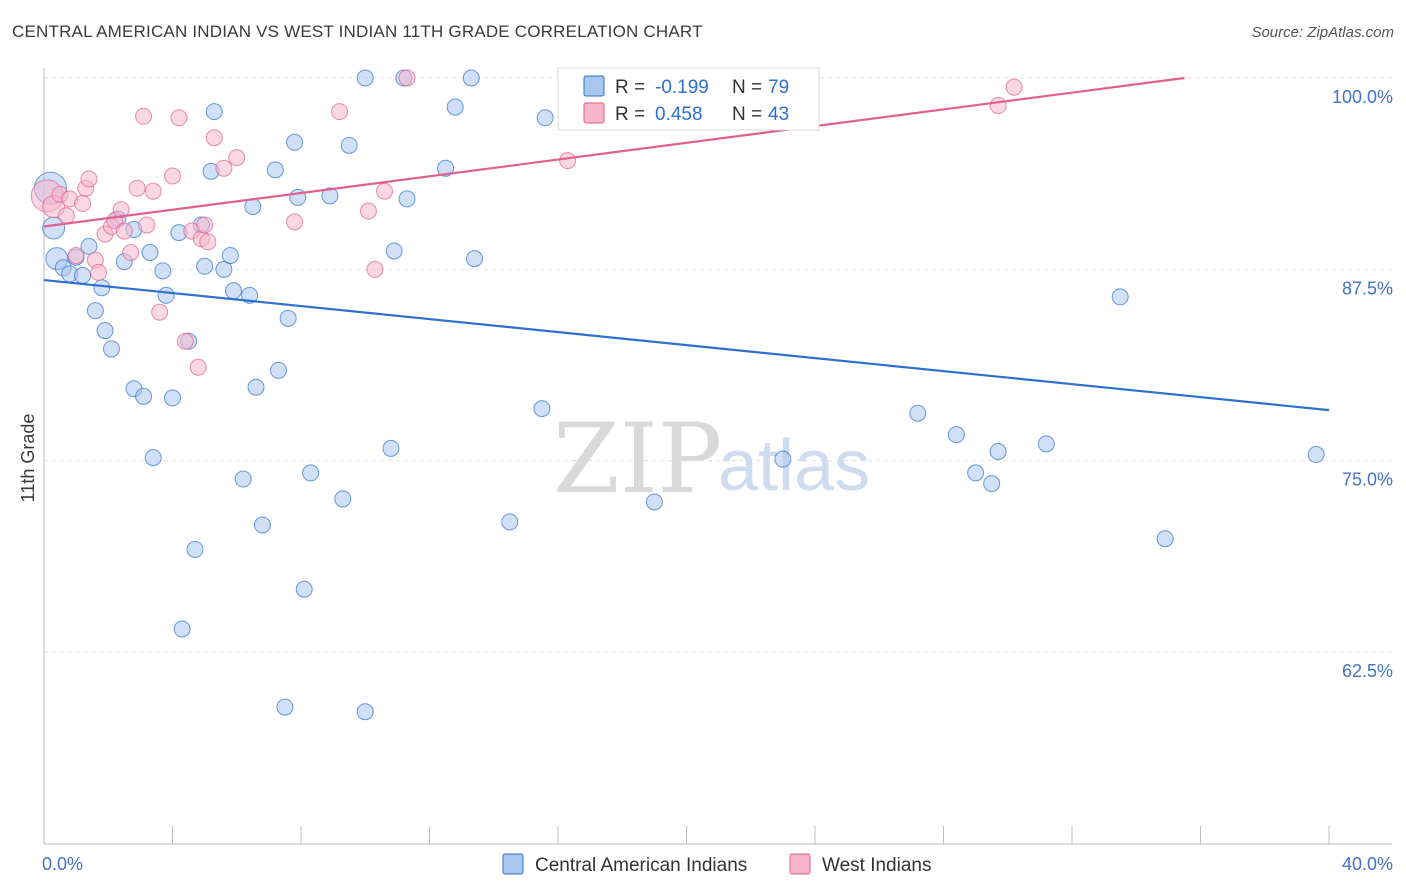  Describe the element at coordinates (679, 114) in the screenshot. I see `legend-r-value-2: 0.458` at that location.